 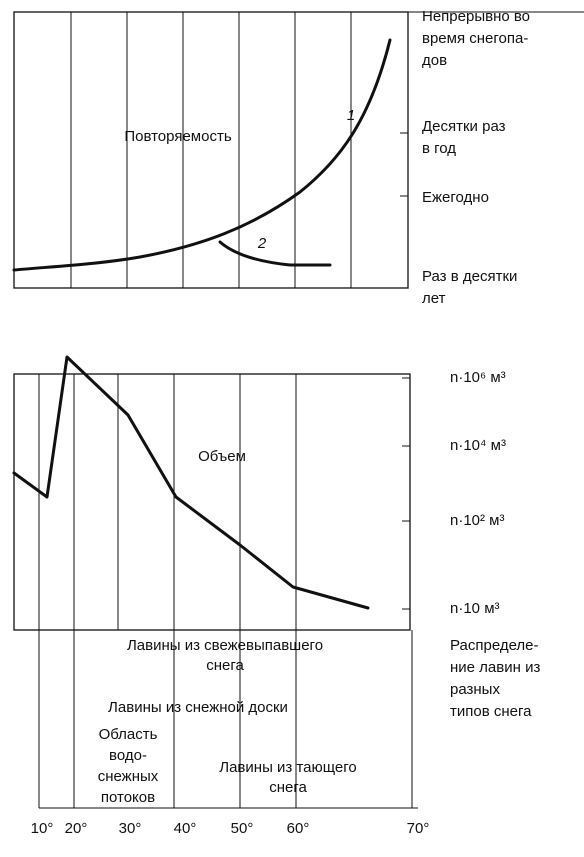 I want to click on scale-label: n·10 м³, so click(x=475, y=608).